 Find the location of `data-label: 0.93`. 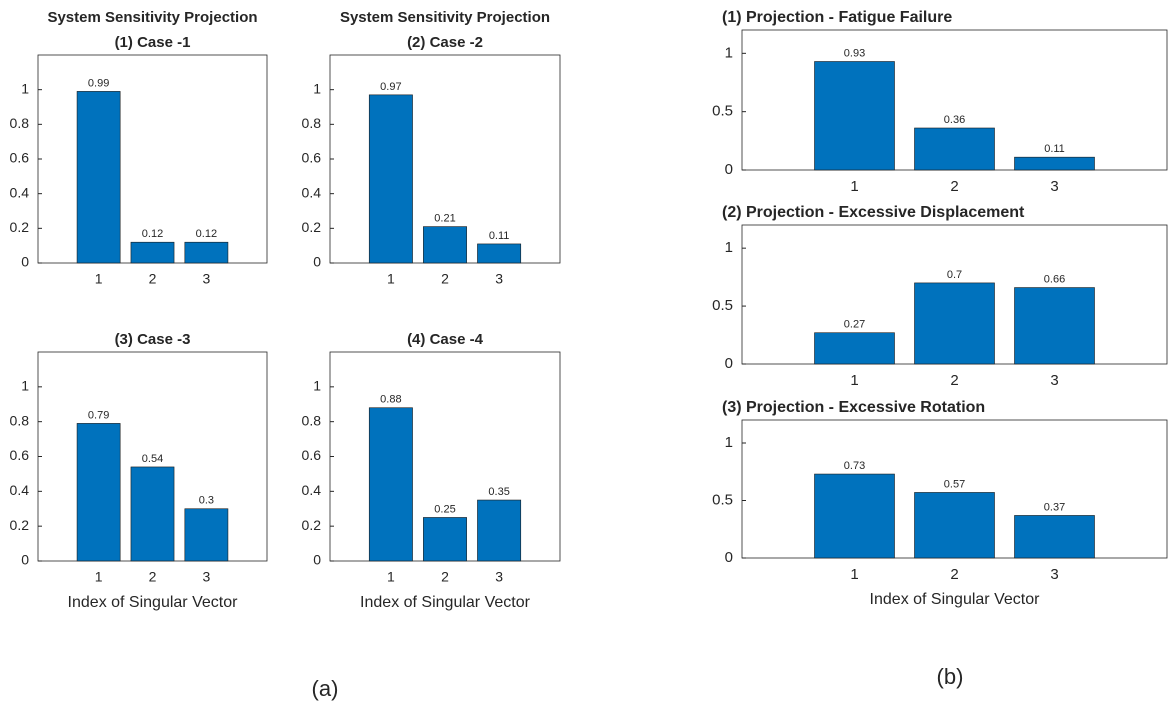

data-label: 0.93 is located at coordinates (854, 53).